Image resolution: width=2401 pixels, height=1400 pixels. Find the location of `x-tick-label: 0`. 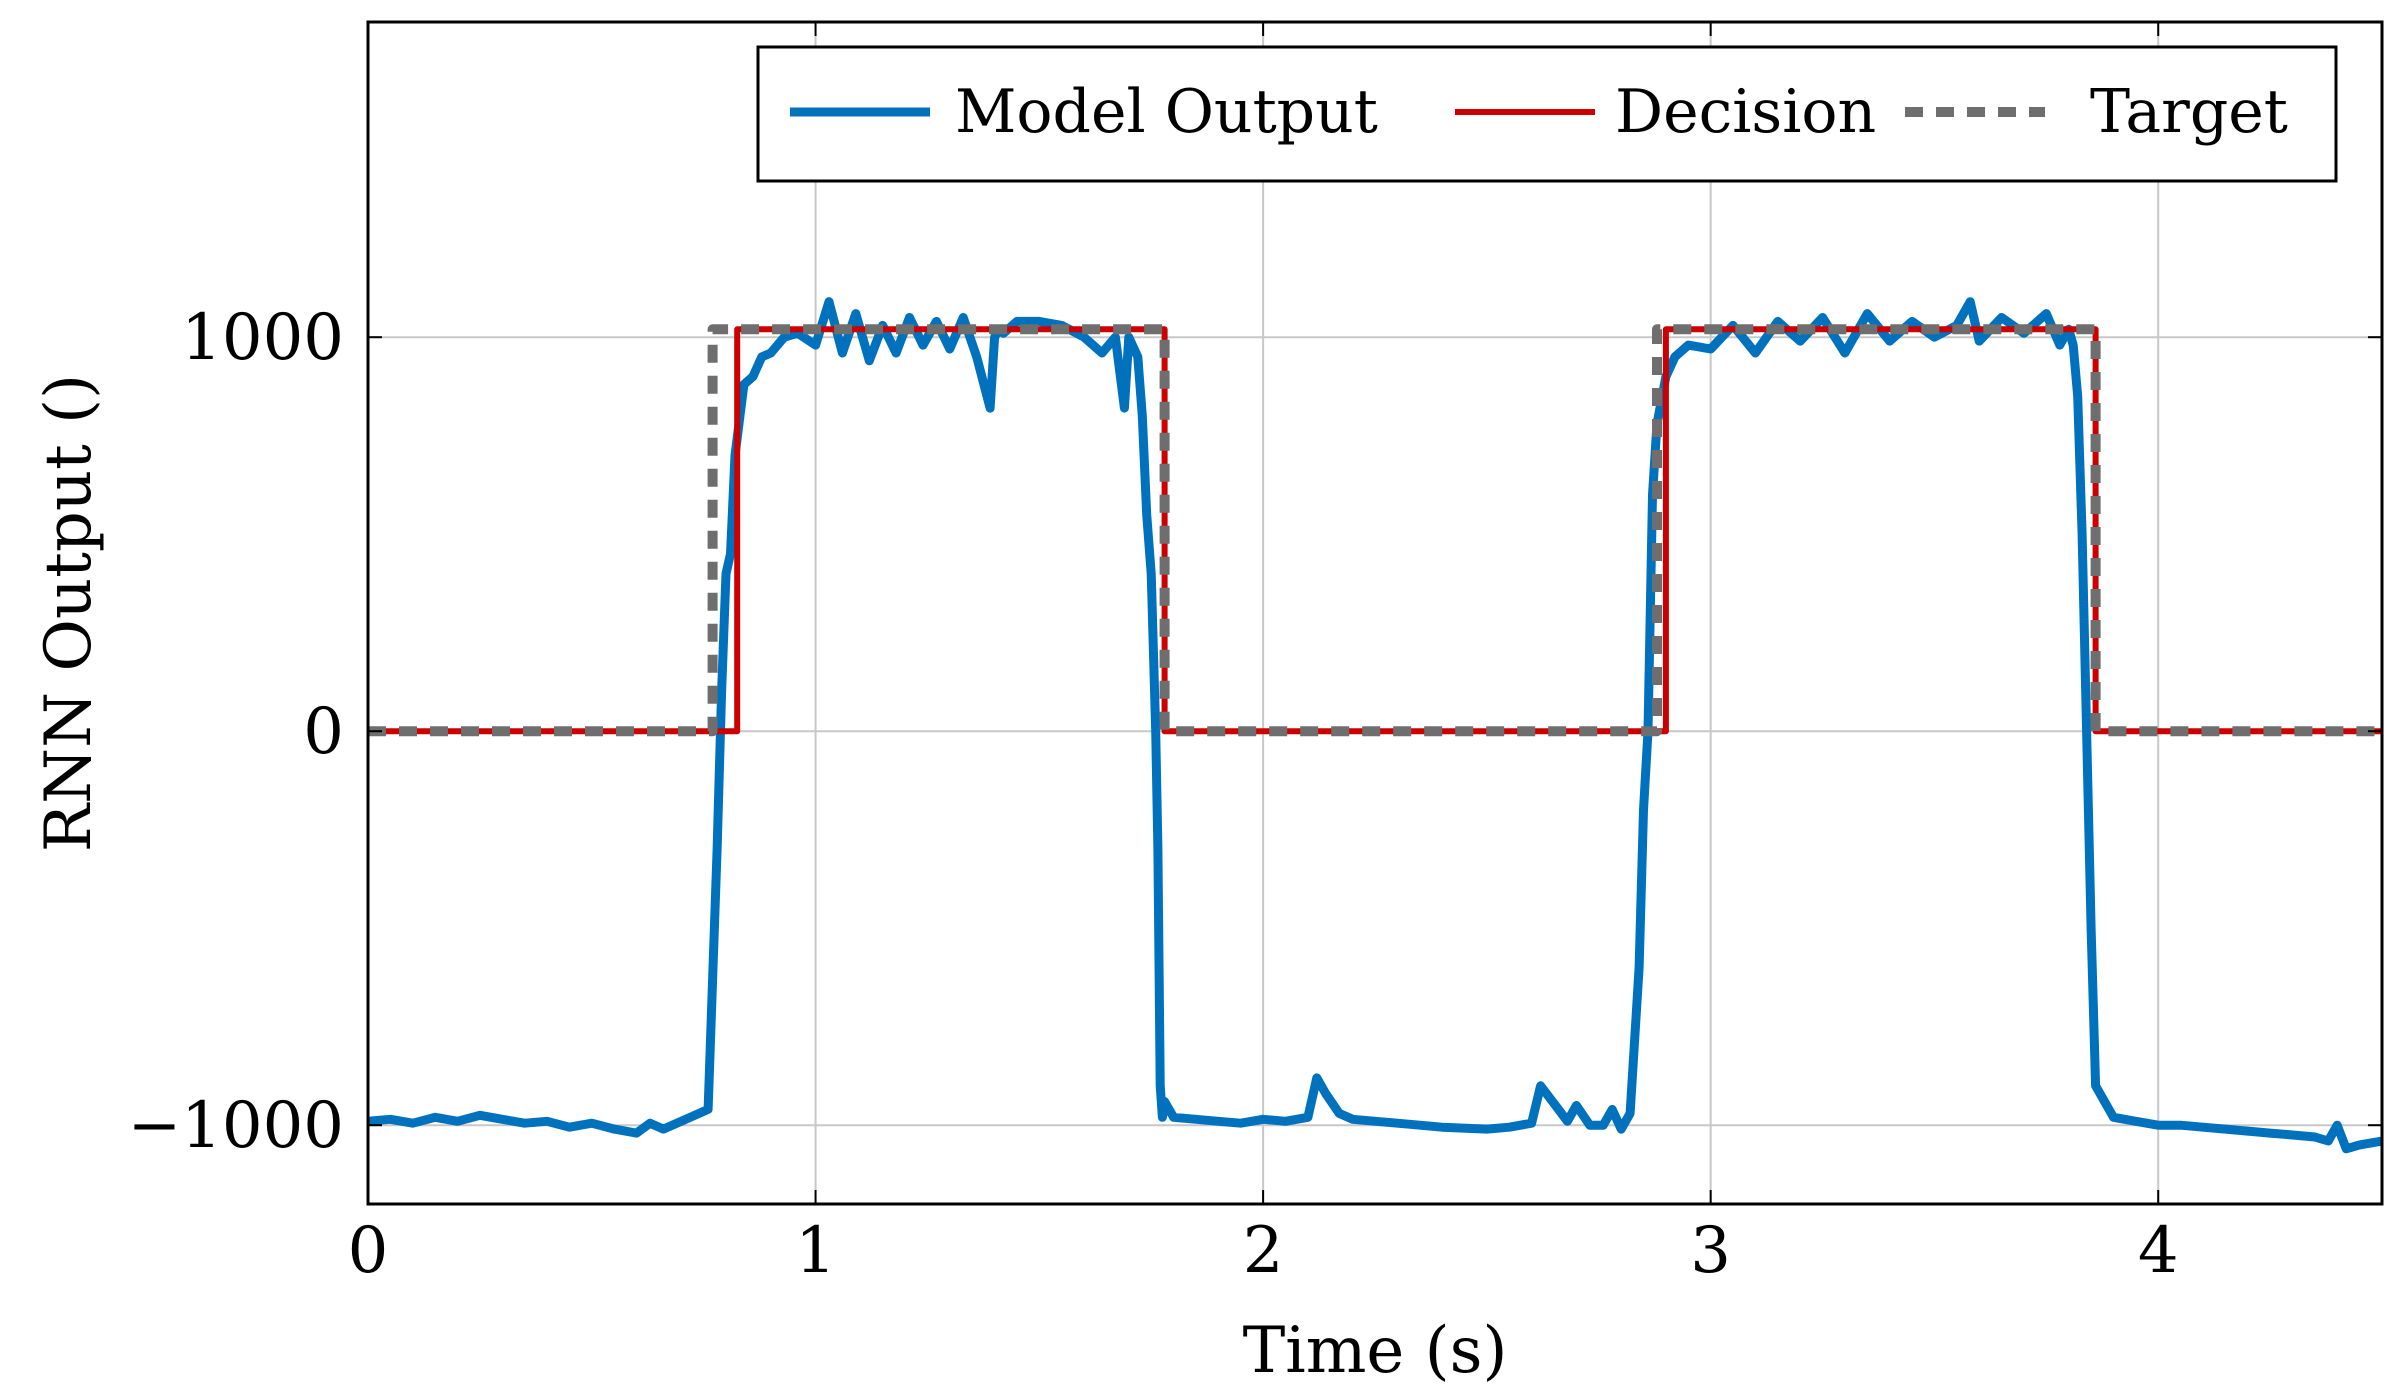

x-tick-label: 0 is located at coordinates (368, 1251).